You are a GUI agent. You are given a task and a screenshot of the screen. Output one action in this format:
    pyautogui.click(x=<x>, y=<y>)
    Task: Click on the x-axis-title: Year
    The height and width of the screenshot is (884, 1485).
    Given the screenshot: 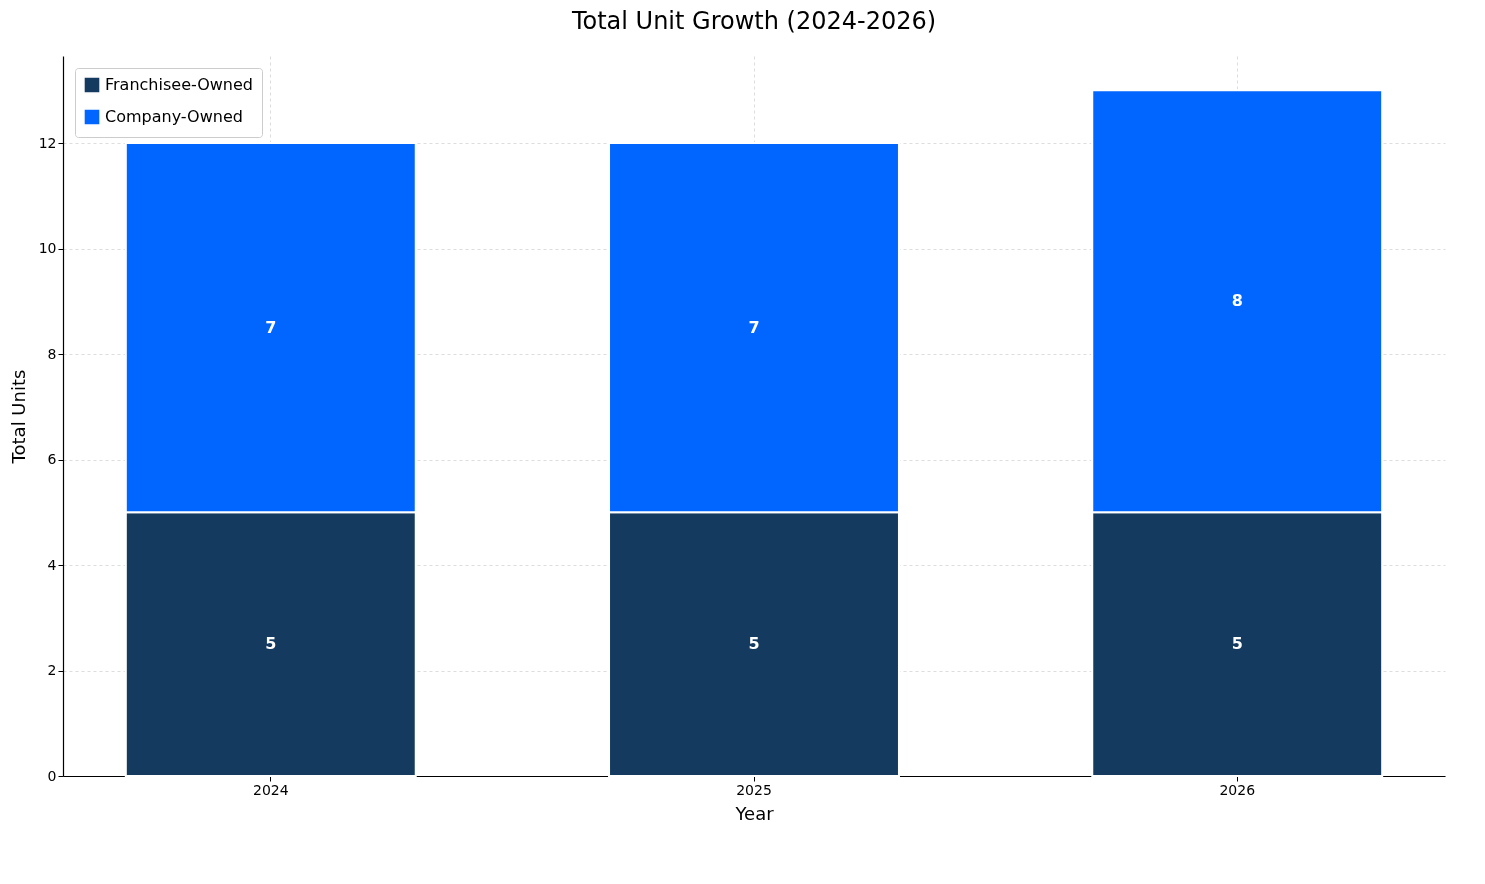 What is the action you would take?
    pyautogui.click(x=754, y=813)
    